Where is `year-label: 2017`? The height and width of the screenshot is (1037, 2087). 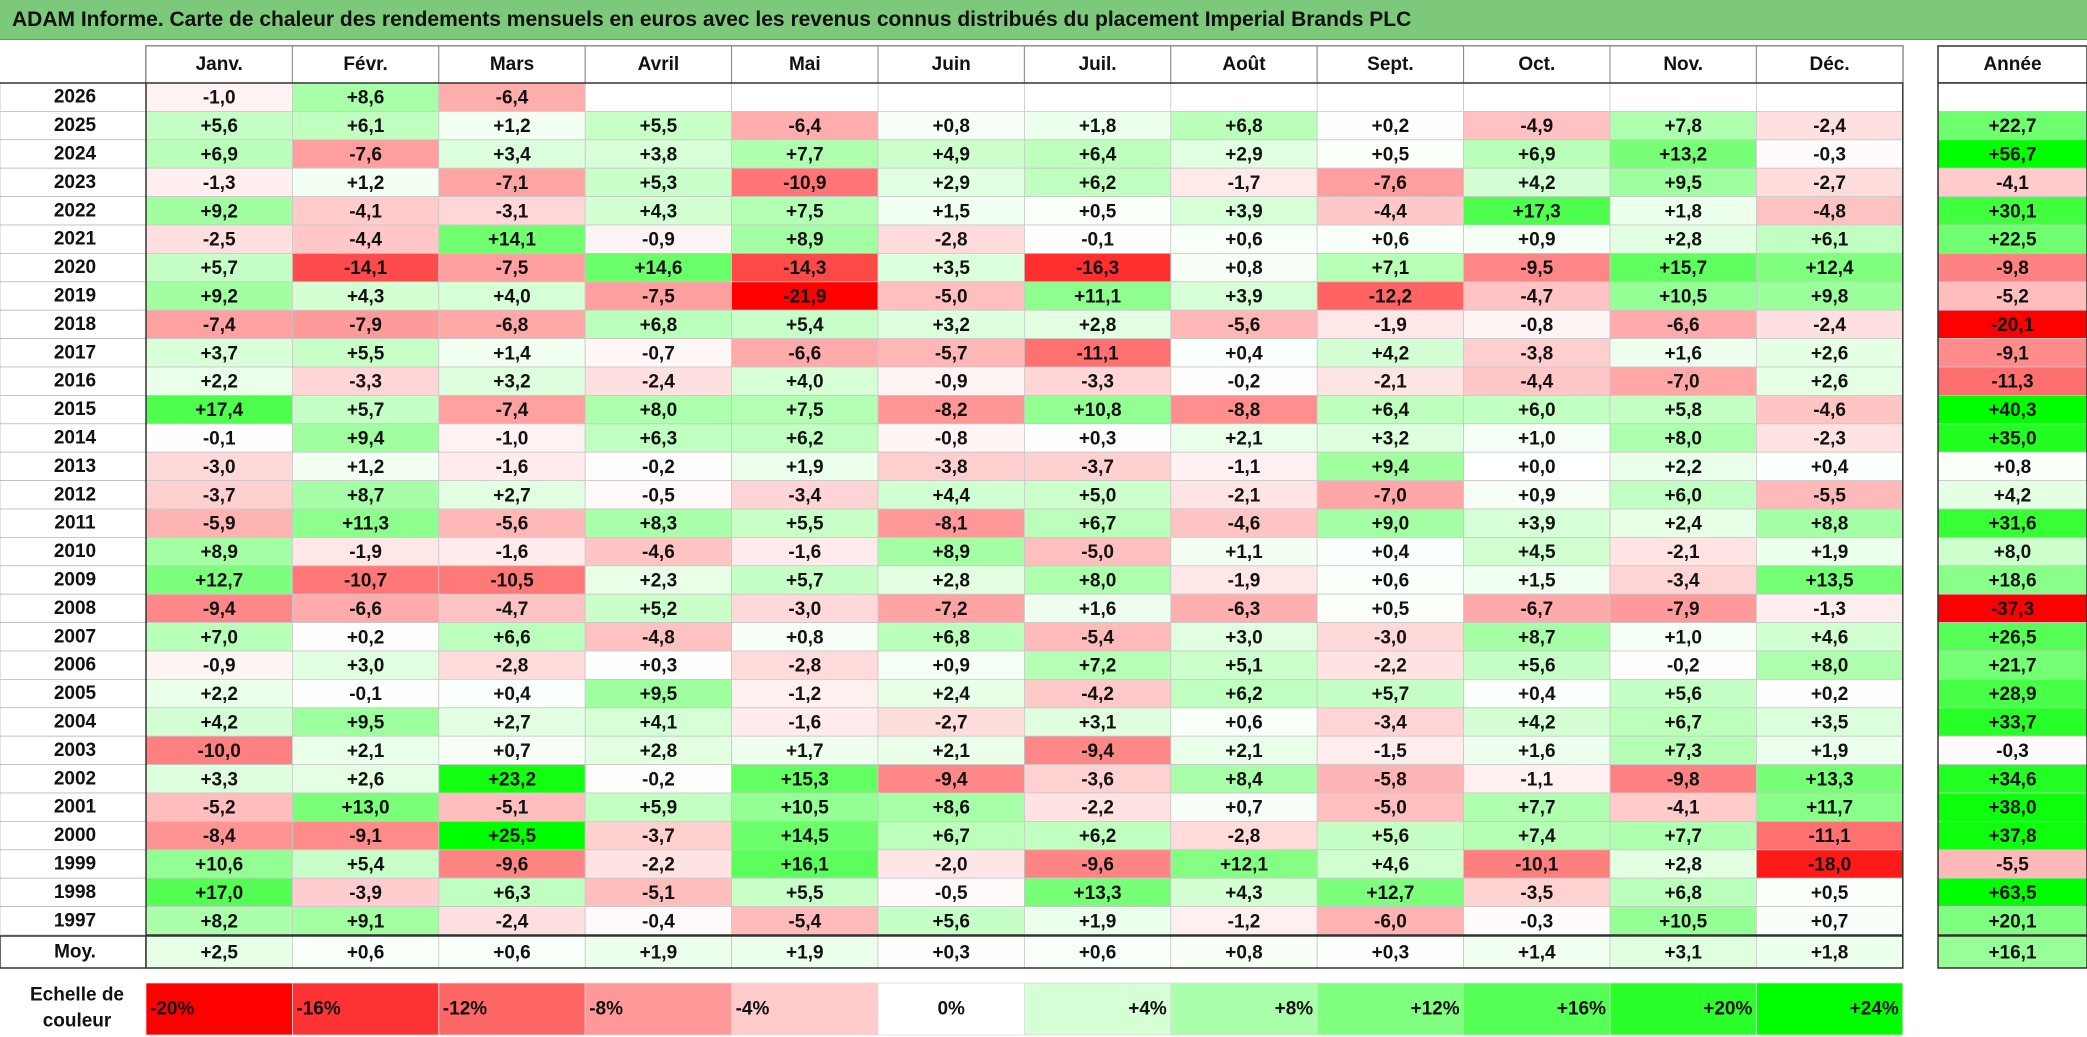 year-label: 2017 is located at coordinates (75, 352).